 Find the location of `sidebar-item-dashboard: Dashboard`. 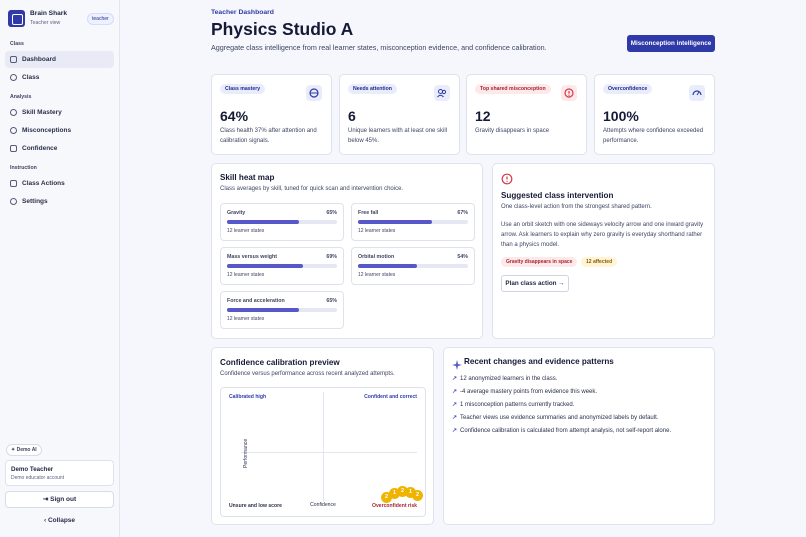

sidebar-item-dashboard: Dashboard is located at coordinates (59, 59).